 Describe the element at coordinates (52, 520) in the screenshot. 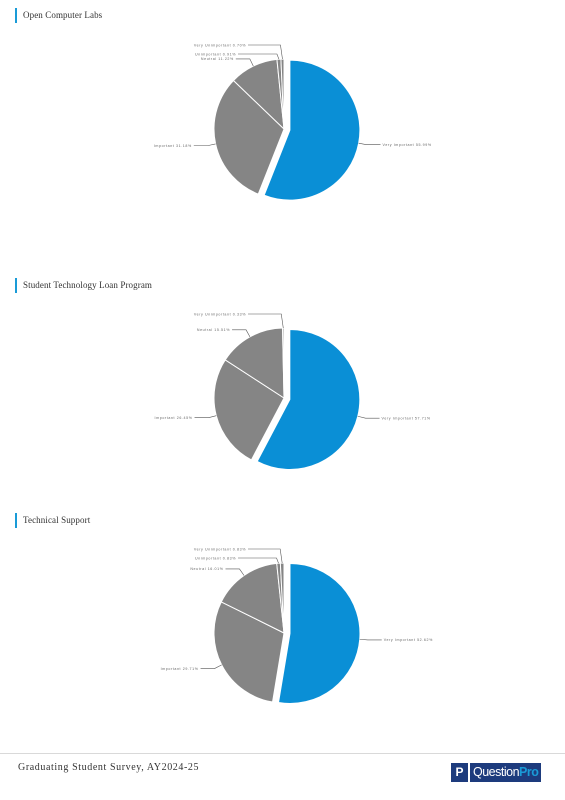

I see `chart-title-technical-support: Technical Support` at that location.